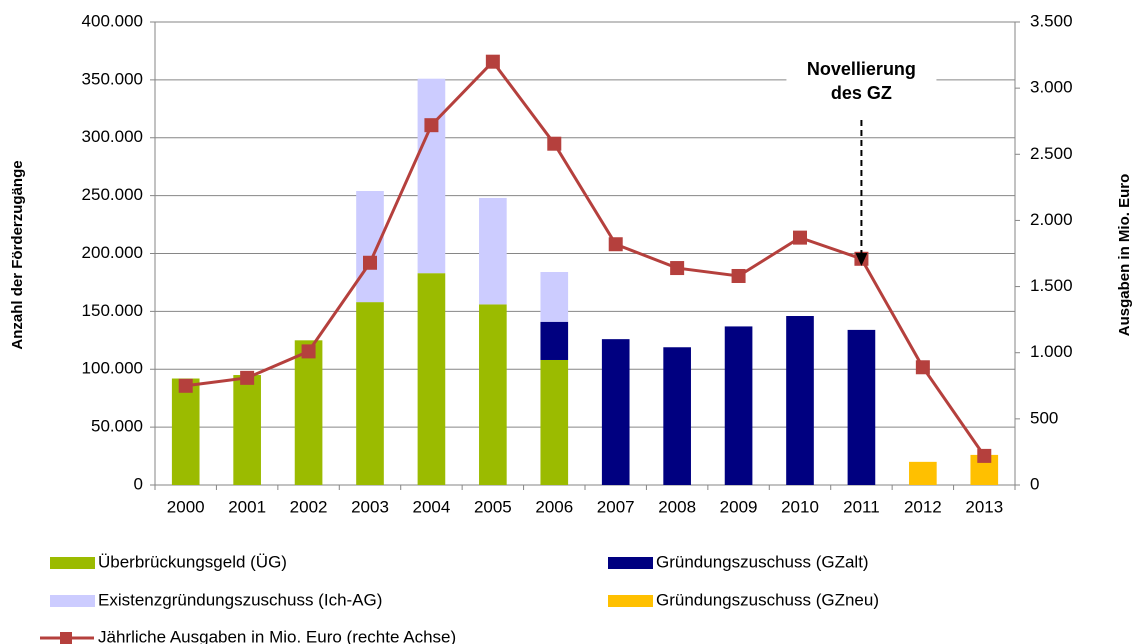 The height and width of the screenshot is (644, 1141). Describe the element at coordinates (247, 506) in the screenshot. I see `x-tick-label: 2001` at that location.